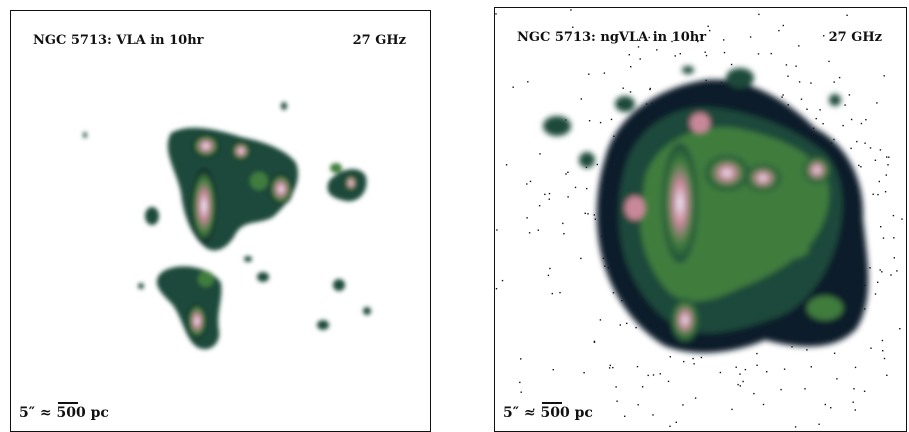 The width and height of the screenshot is (909, 432). What do you see at coordinates (64, 411) in the screenshot?
I see `vla-scale-bar: 5″ ≈ 500 pc` at bounding box center [64, 411].